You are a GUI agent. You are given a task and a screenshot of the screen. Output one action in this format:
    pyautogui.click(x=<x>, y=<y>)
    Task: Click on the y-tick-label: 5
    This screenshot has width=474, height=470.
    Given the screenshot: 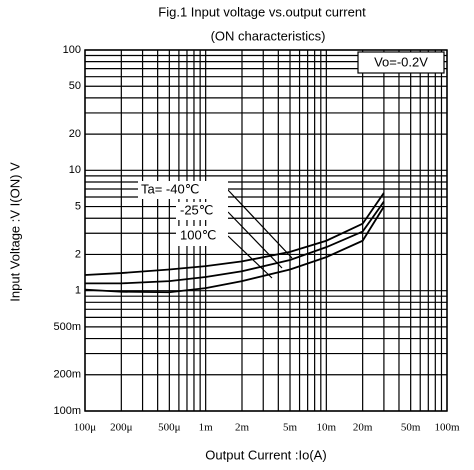 What is the action you would take?
    pyautogui.click(x=78, y=206)
    